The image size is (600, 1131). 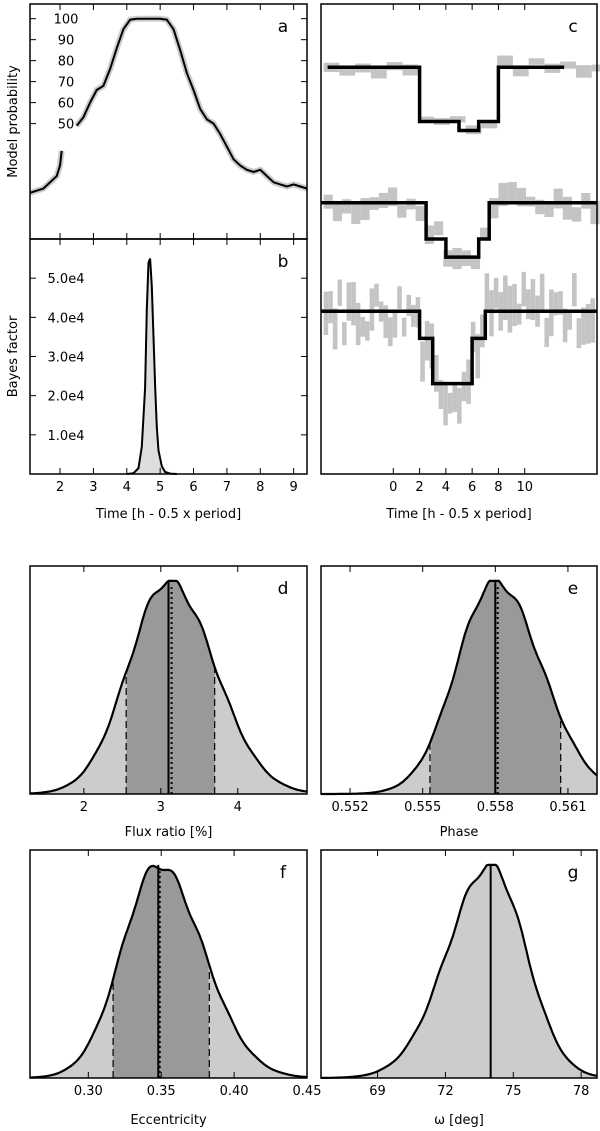 I want to click on y-tick-label-a: 60, so click(x=66, y=104).